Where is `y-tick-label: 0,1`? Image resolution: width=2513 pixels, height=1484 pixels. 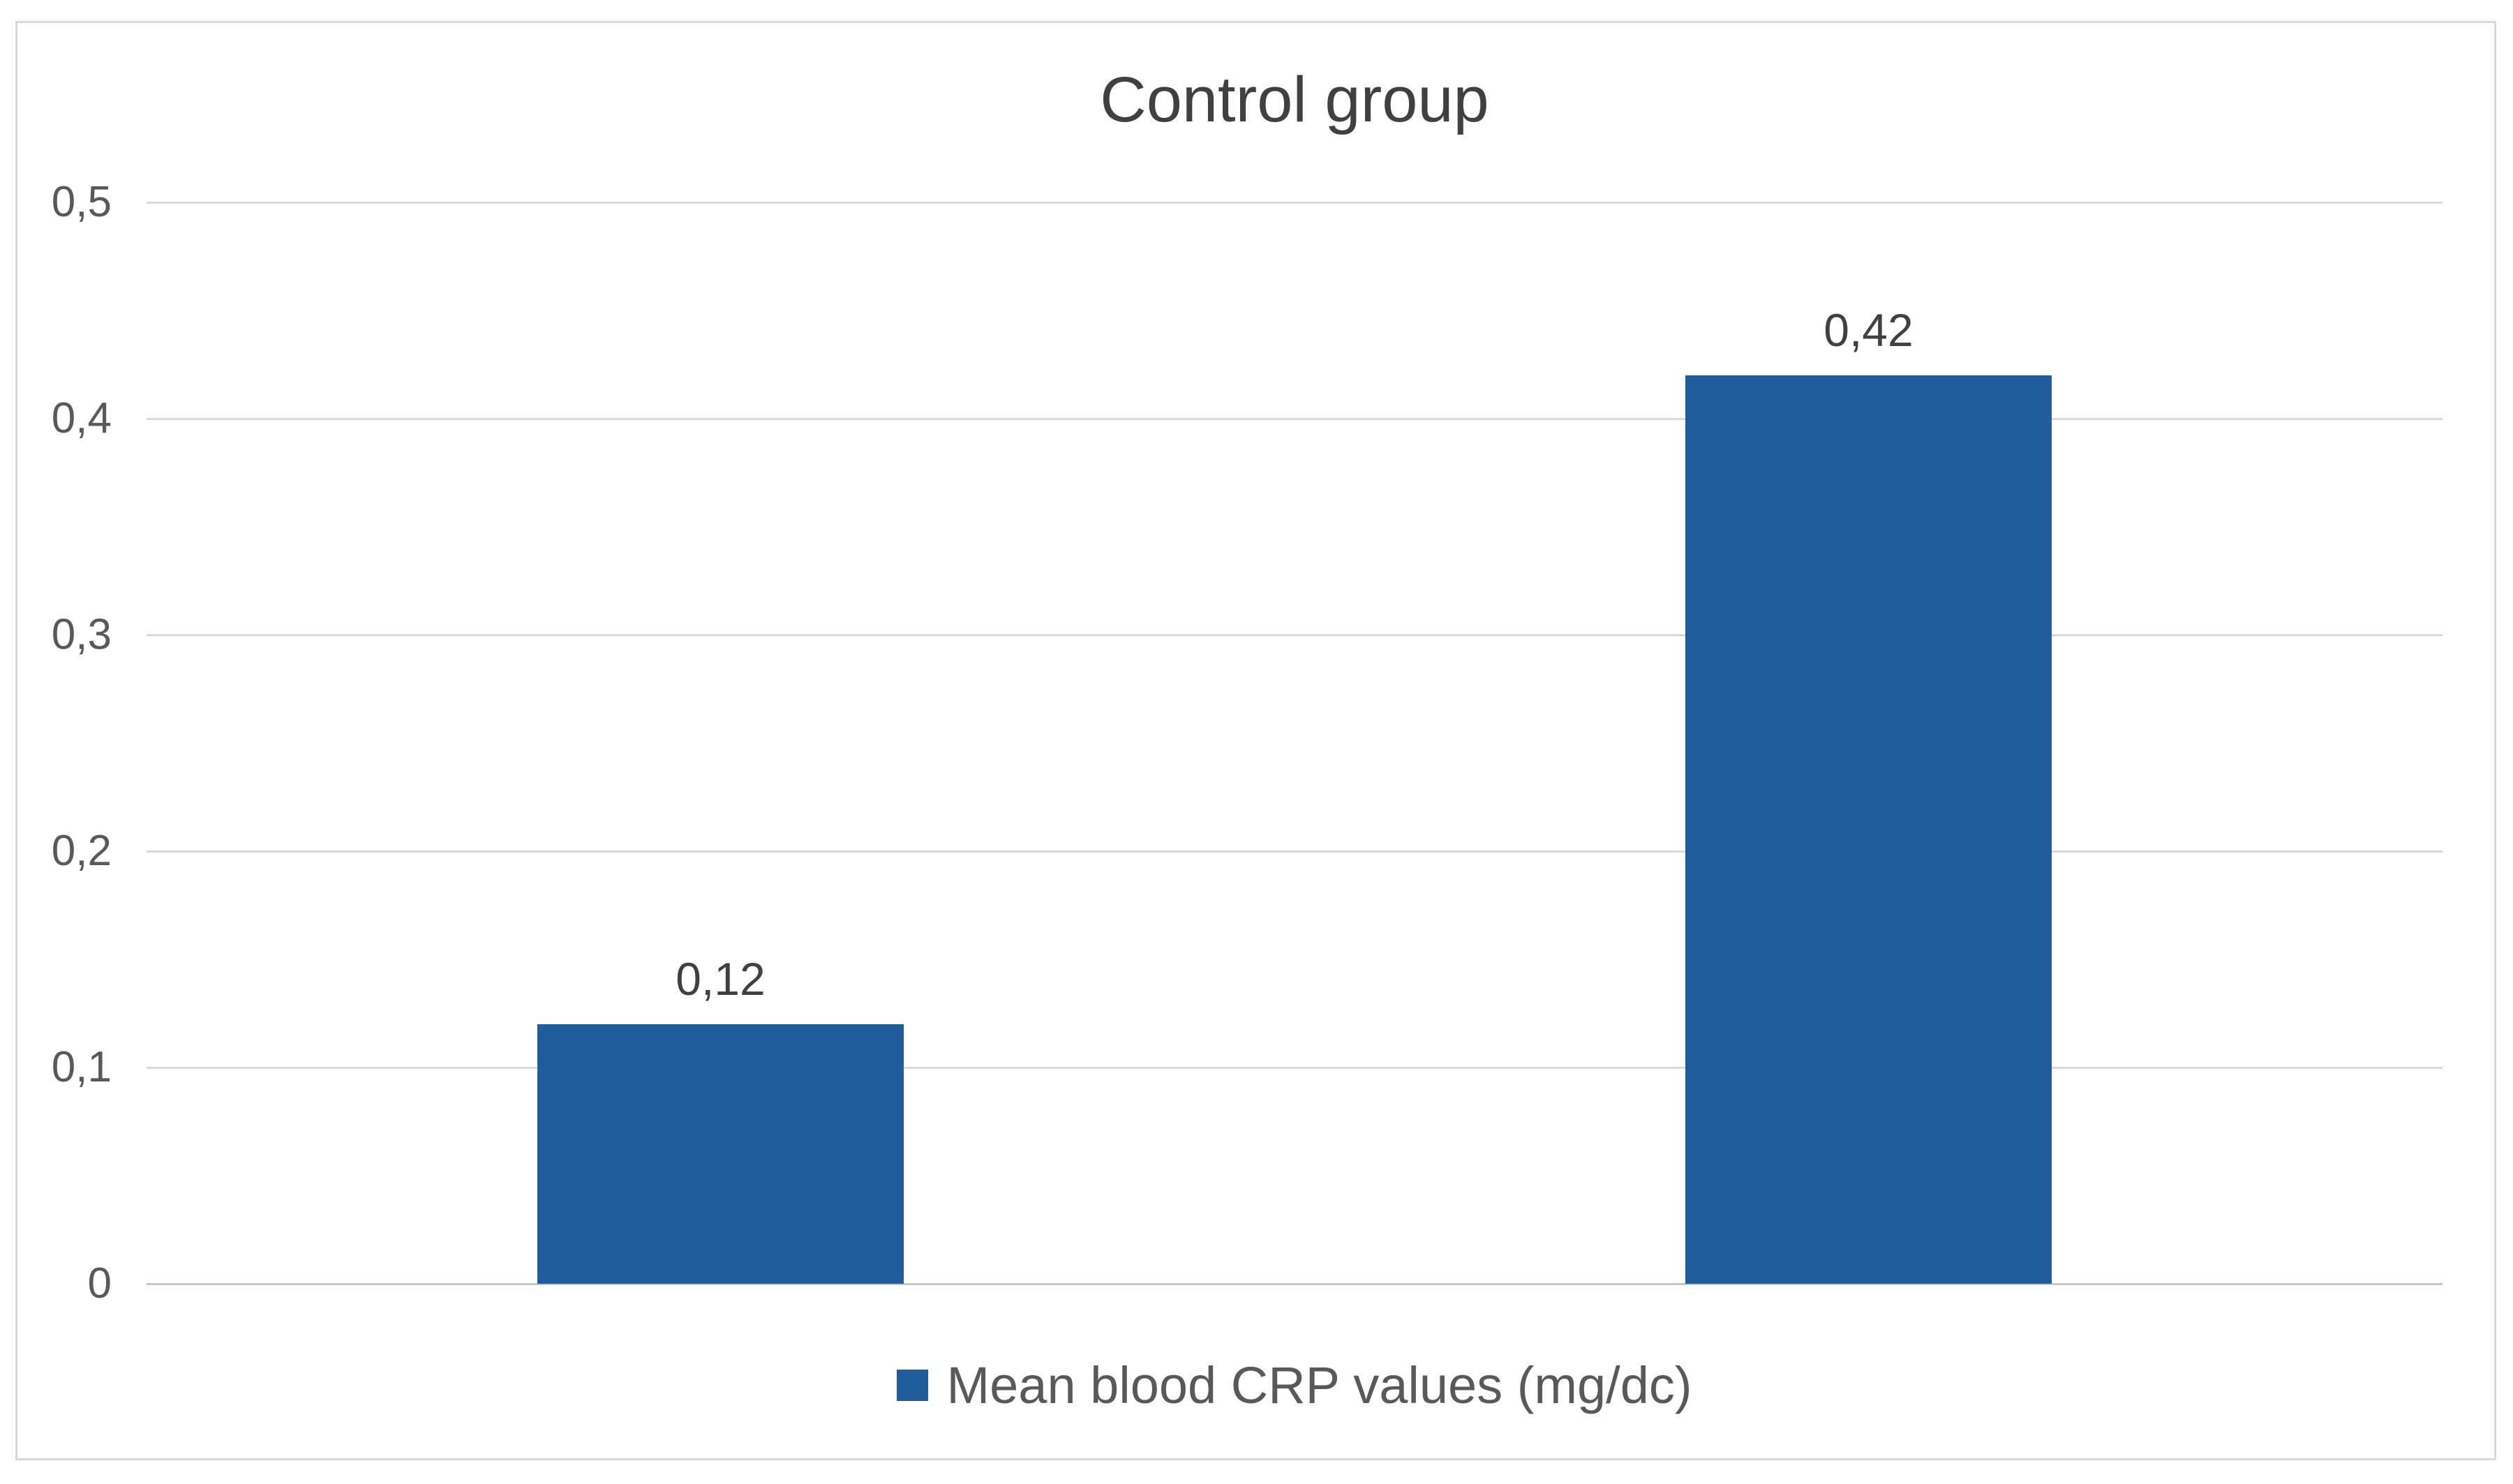
y-tick-label: 0,1 is located at coordinates (81, 1067).